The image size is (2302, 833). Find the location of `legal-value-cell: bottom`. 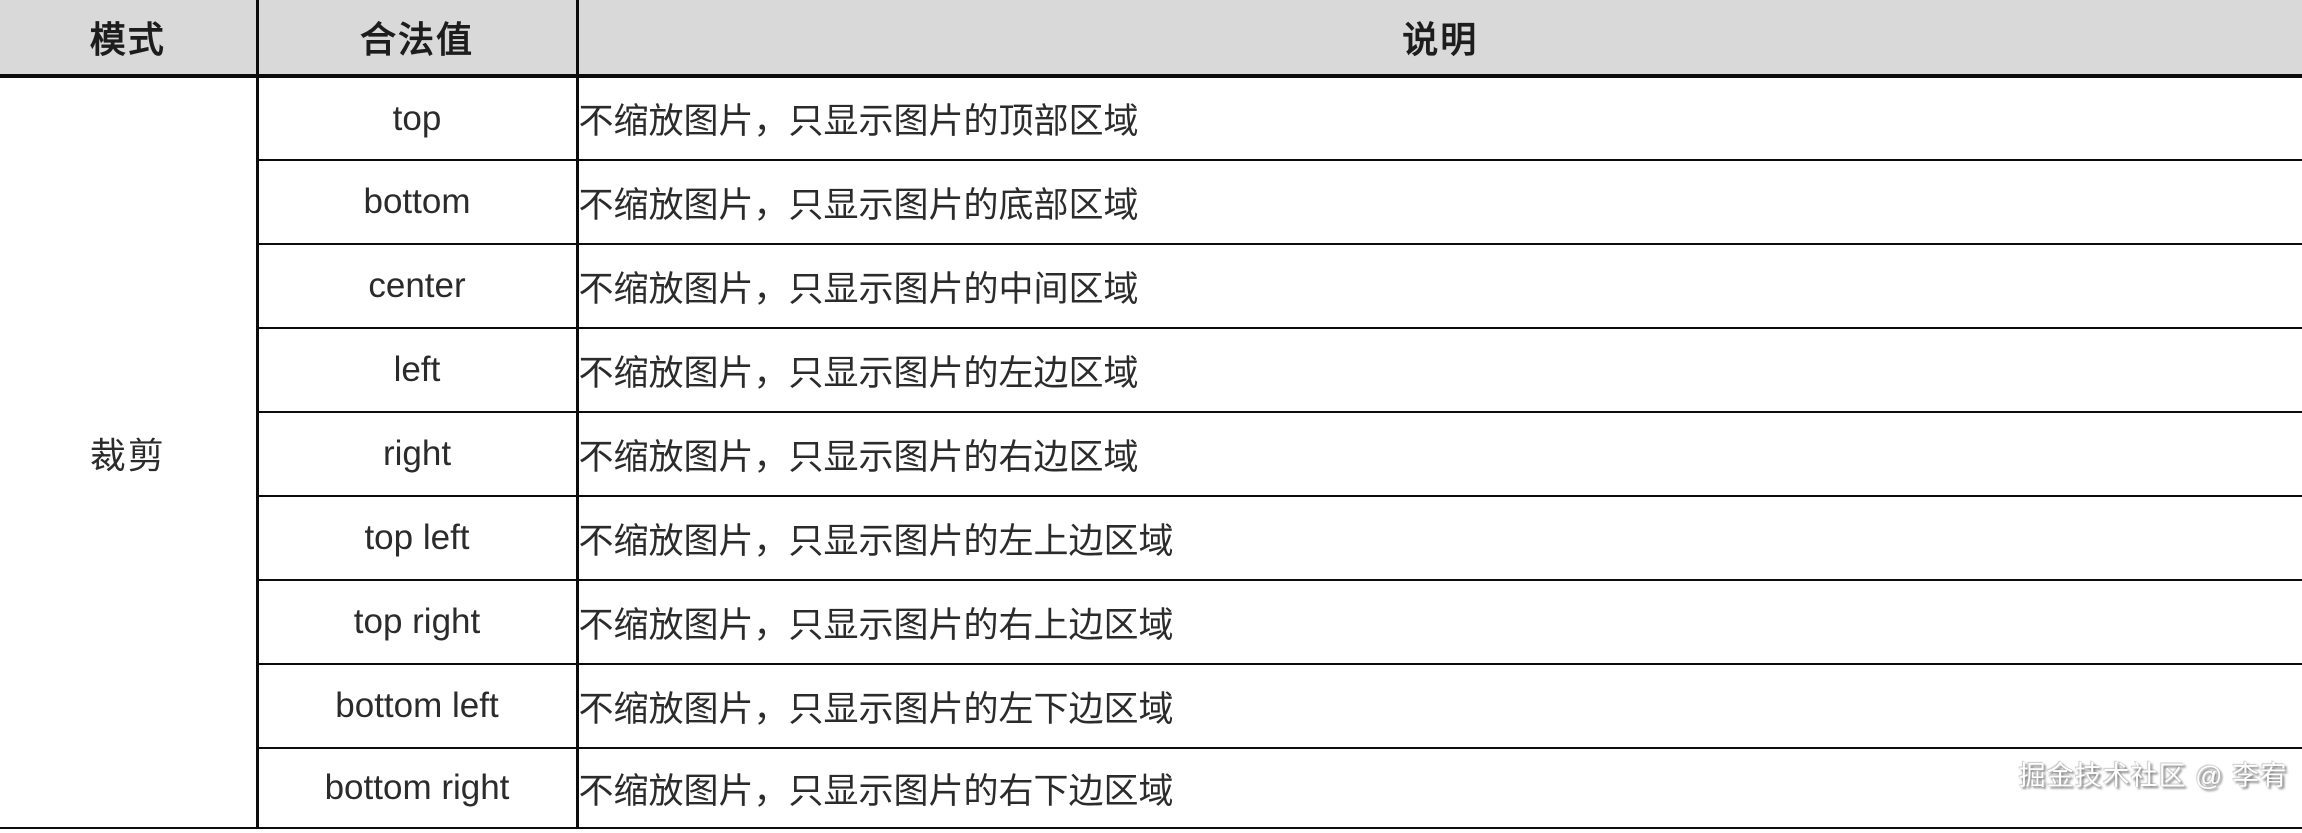

legal-value-cell: bottom is located at coordinates (418, 202).